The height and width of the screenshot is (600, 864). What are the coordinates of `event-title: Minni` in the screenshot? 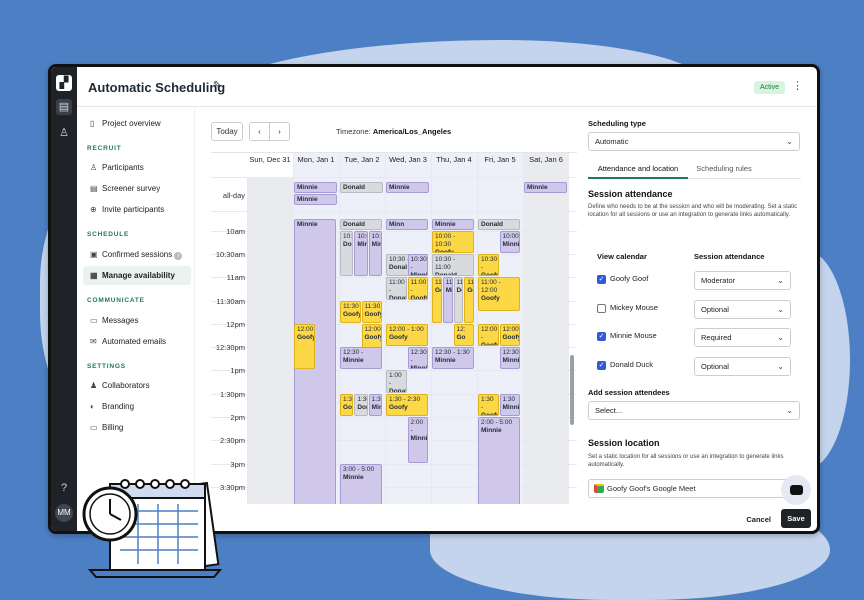 It's located at (511, 244).